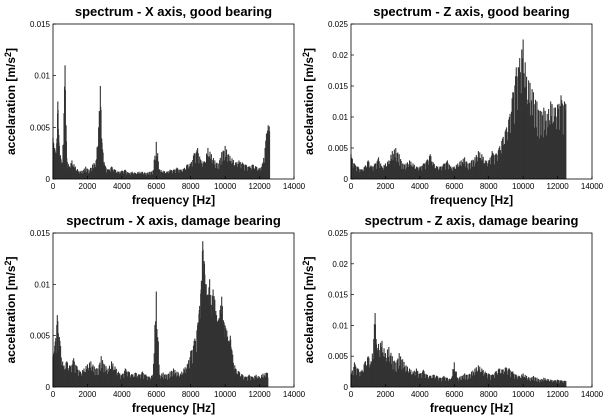 This screenshot has width=605, height=417. What do you see at coordinates (472, 220) in the screenshot?
I see `chart-title: spectrum - Z axis, damage bearing` at bounding box center [472, 220].